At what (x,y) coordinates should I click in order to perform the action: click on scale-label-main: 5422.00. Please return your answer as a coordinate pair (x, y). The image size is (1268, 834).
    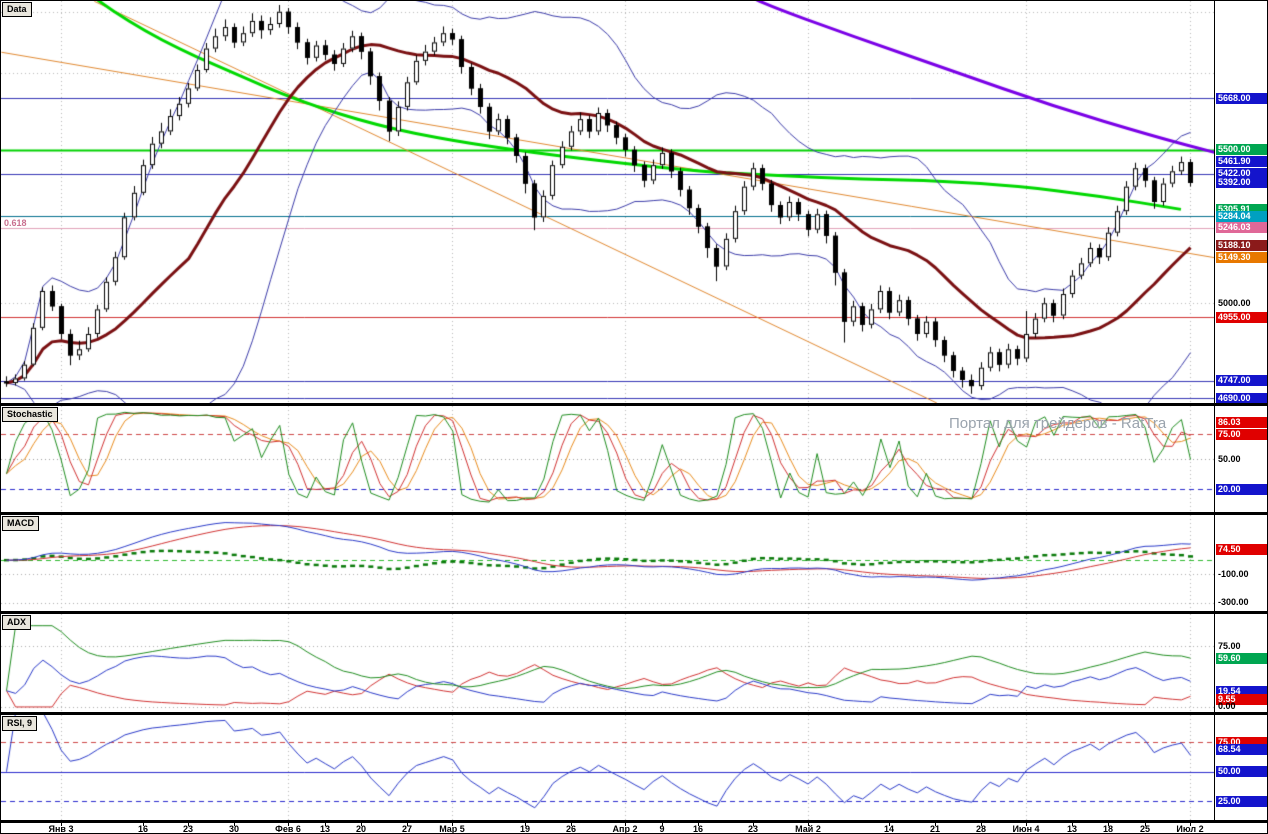
    Looking at the image, I should click on (1241, 173).